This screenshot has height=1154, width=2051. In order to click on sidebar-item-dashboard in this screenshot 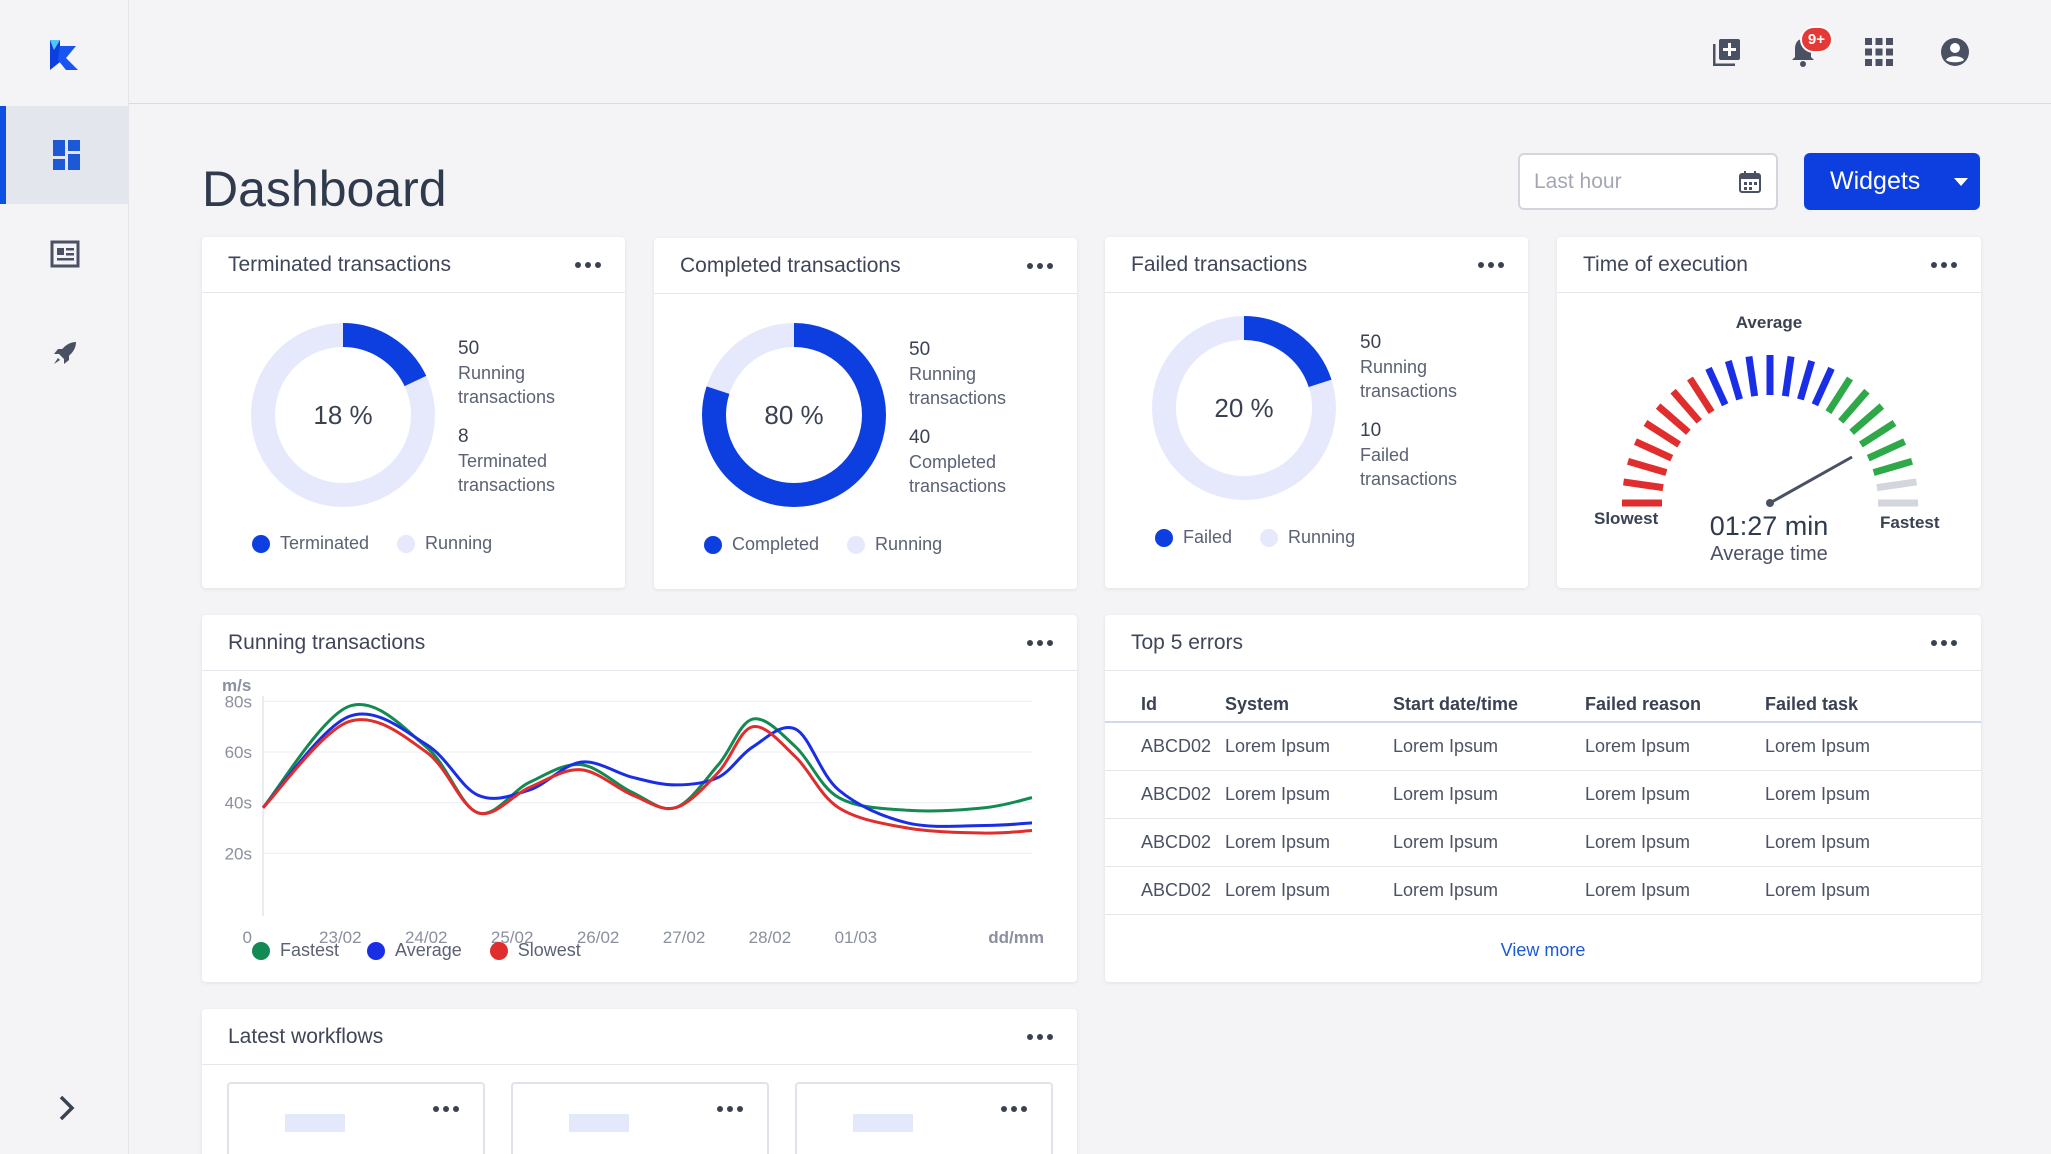, I will do `click(64, 155)`.